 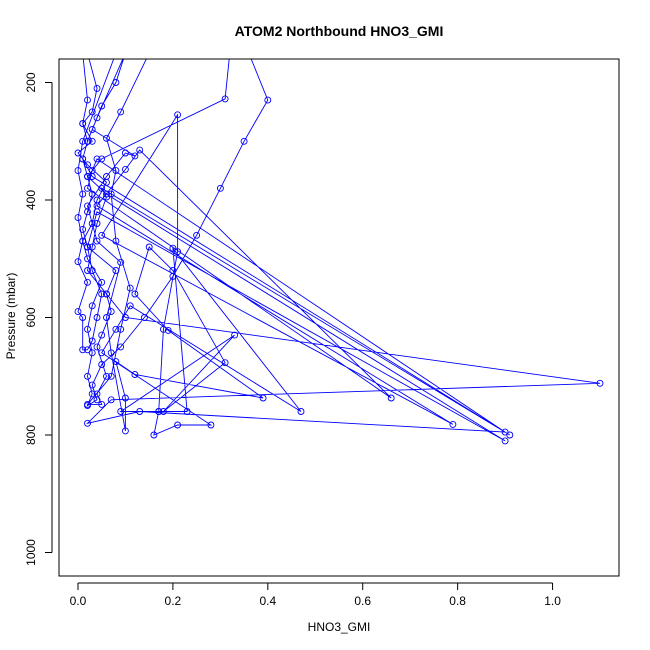 What do you see at coordinates (173, 601) in the screenshot?
I see `x-tick-label: 0.2` at bounding box center [173, 601].